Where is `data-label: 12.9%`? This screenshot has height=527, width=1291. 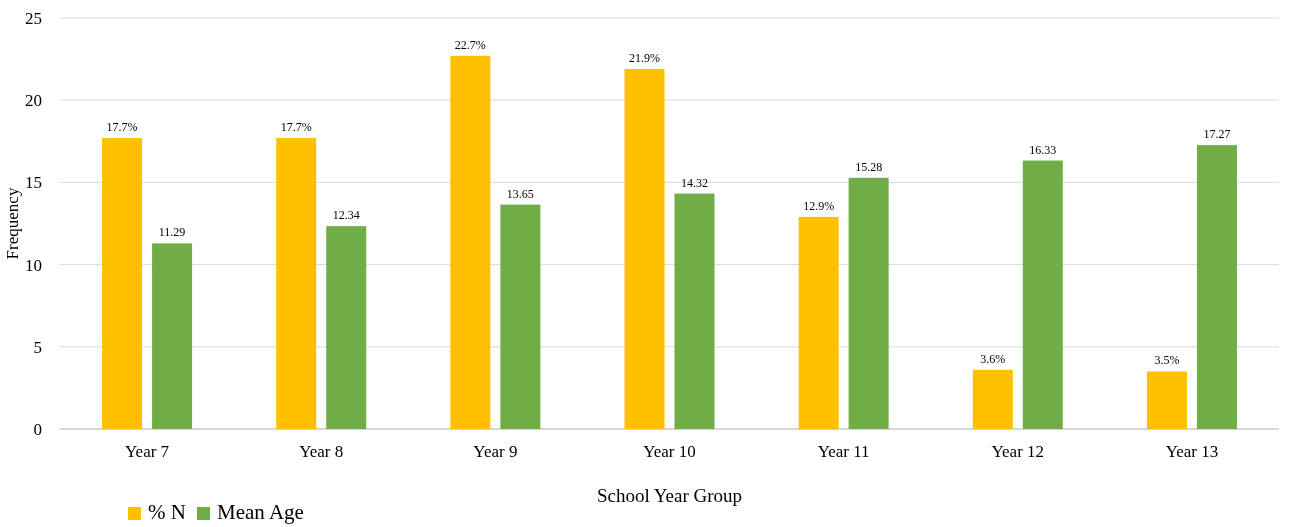 data-label: 12.9% is located at coordinates (819, 205).